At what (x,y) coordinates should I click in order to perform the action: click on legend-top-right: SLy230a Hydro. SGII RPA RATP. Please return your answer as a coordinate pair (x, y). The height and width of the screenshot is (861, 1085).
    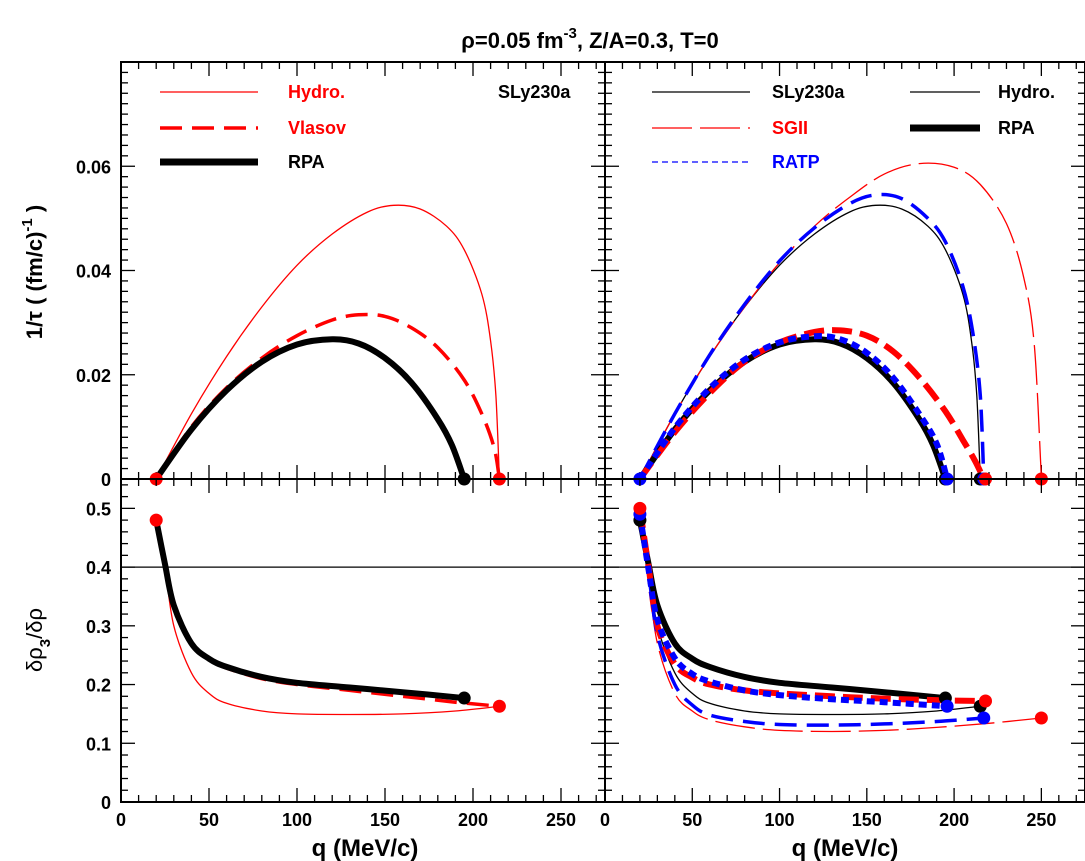
    Looking at the image, I should click on (853, 127).